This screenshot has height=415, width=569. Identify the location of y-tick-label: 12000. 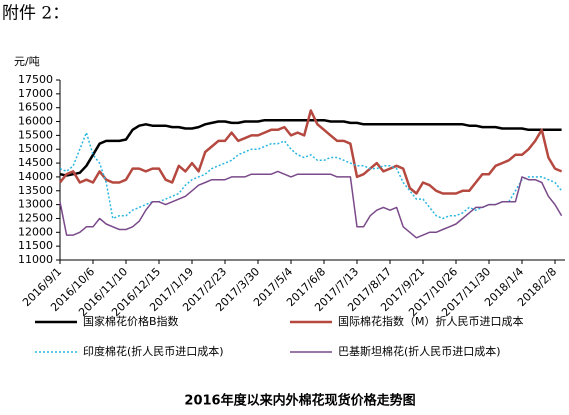
(35, 231).